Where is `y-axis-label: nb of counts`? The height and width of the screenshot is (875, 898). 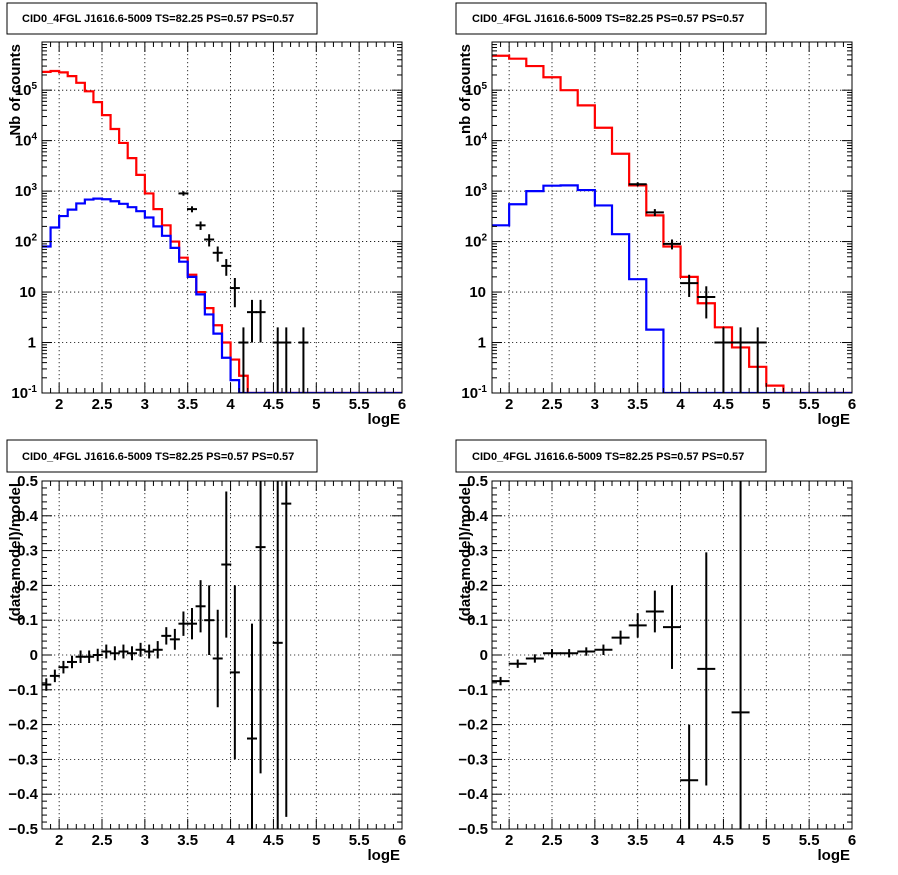
y-axis-label: nb of counts is located at coordinates (465, 89).